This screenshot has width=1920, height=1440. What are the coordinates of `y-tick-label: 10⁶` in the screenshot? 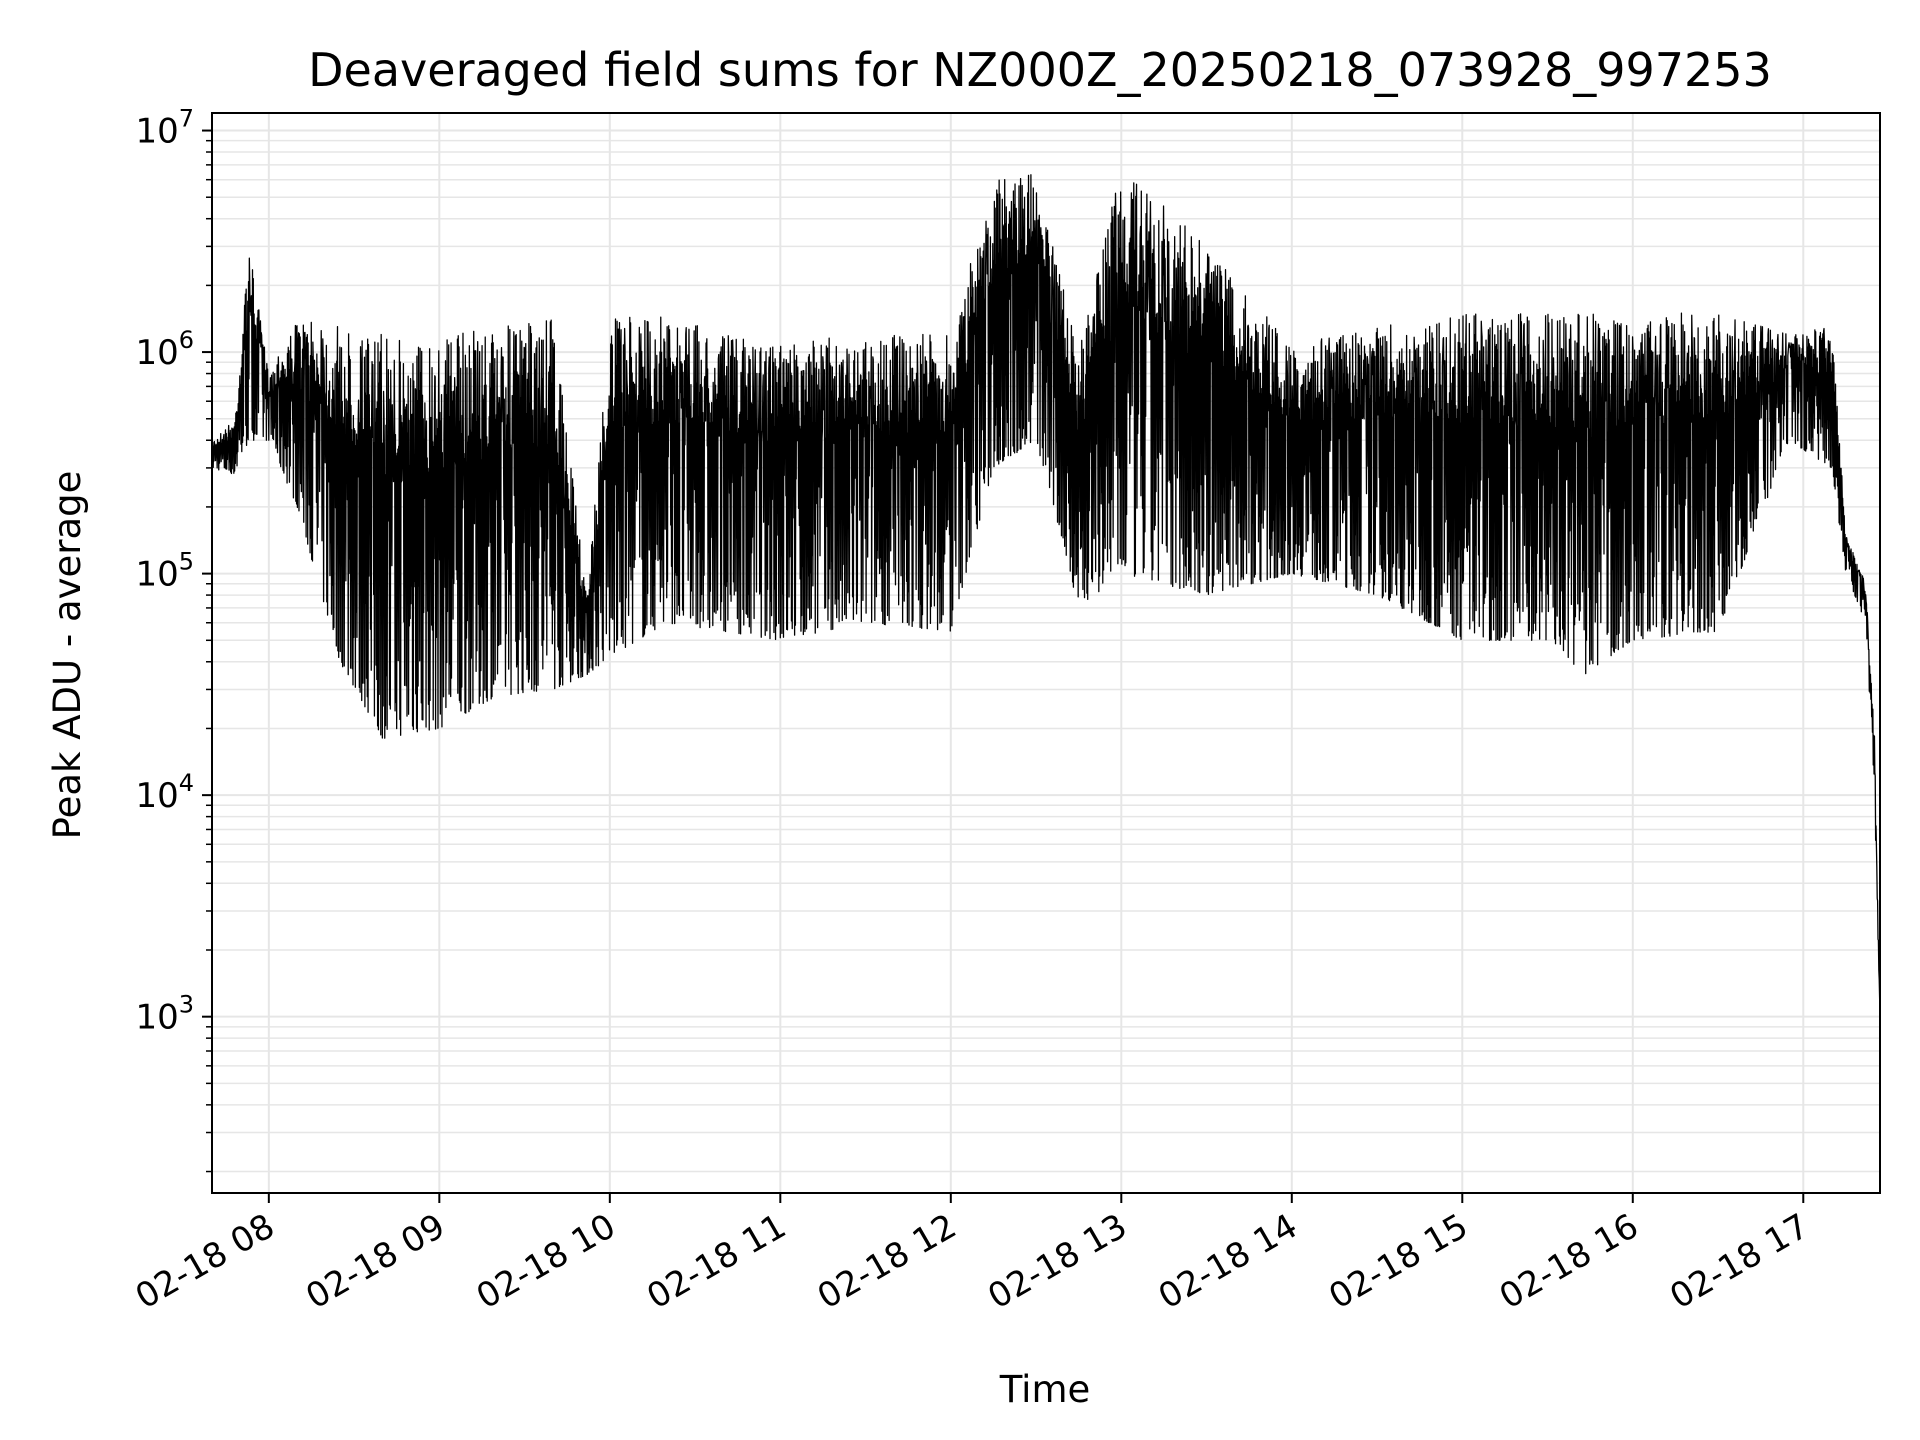 It's located at (164, 349).